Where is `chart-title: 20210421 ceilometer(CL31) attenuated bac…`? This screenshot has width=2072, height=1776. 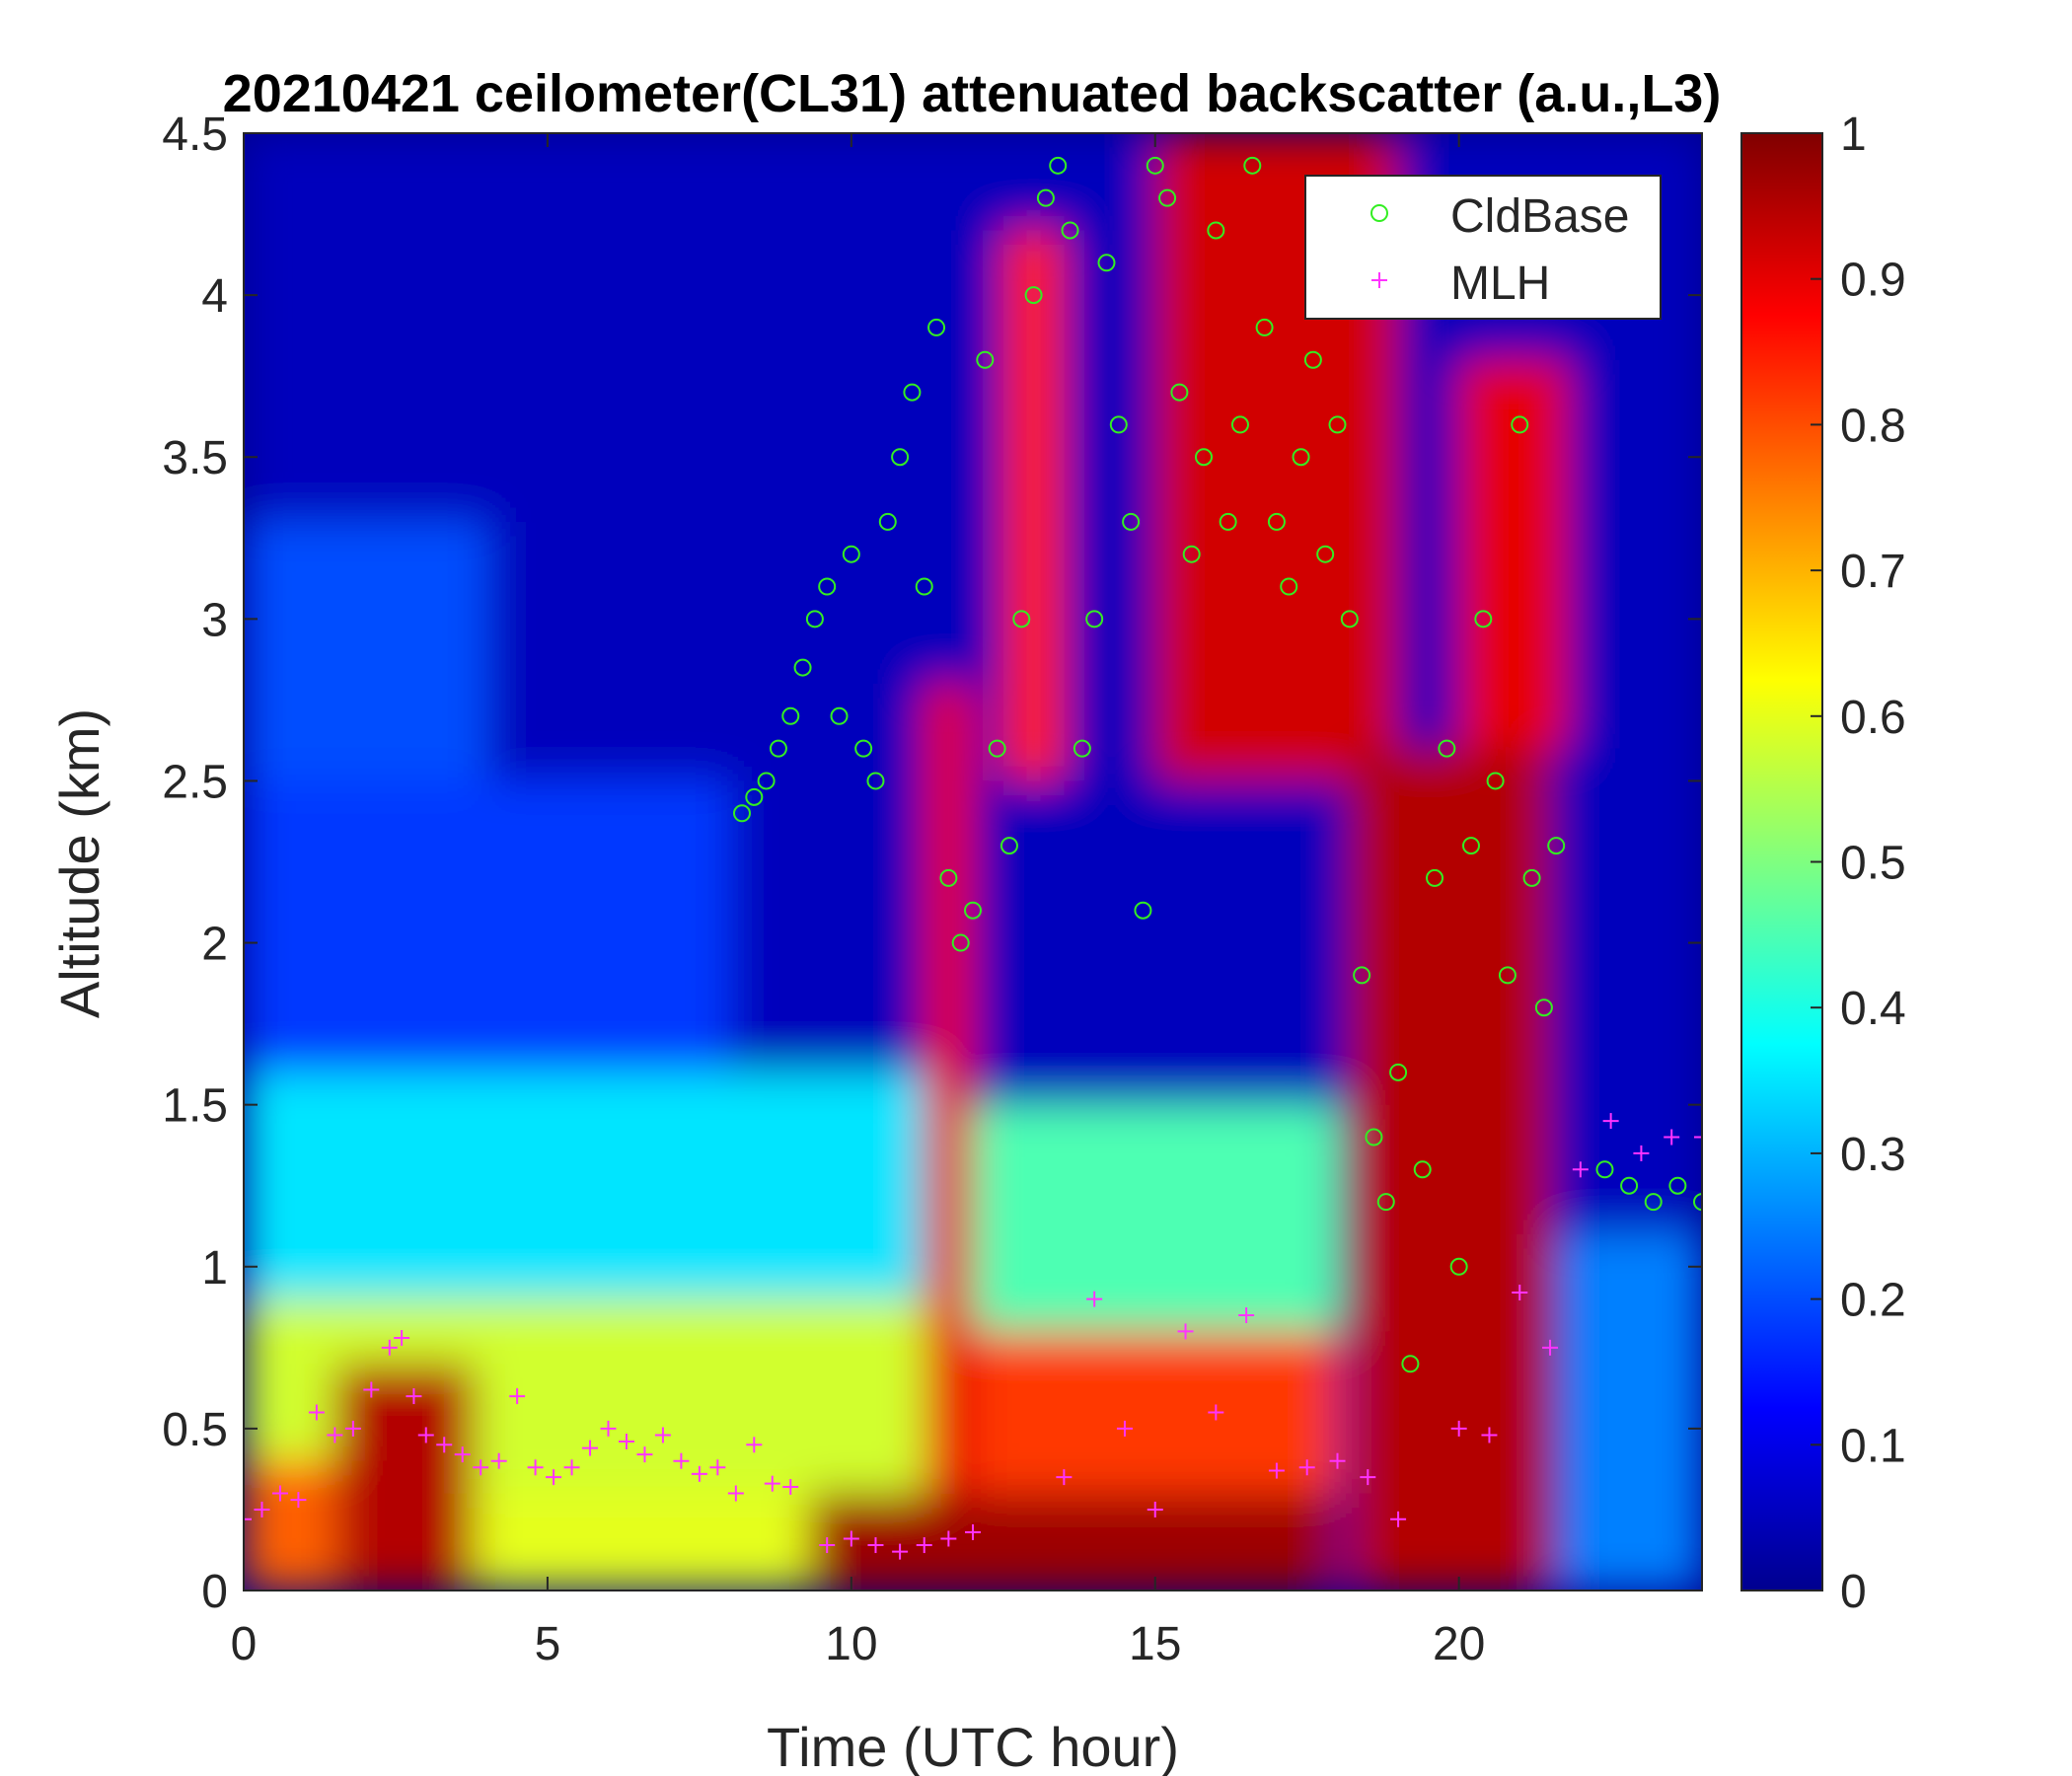
chart-title: 20210421 ceilometer(CL31) attenuated bac… is located at coordinates (973, 93).